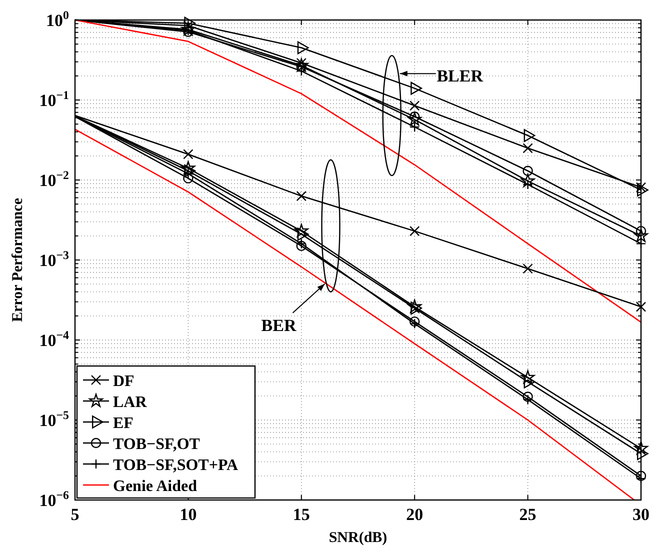 The image size is (670, 553). What do you see at coordinates (18, 260) in the screenshot?
I see `y-axis-title: Error Performance` at bounding box center [18, 260].